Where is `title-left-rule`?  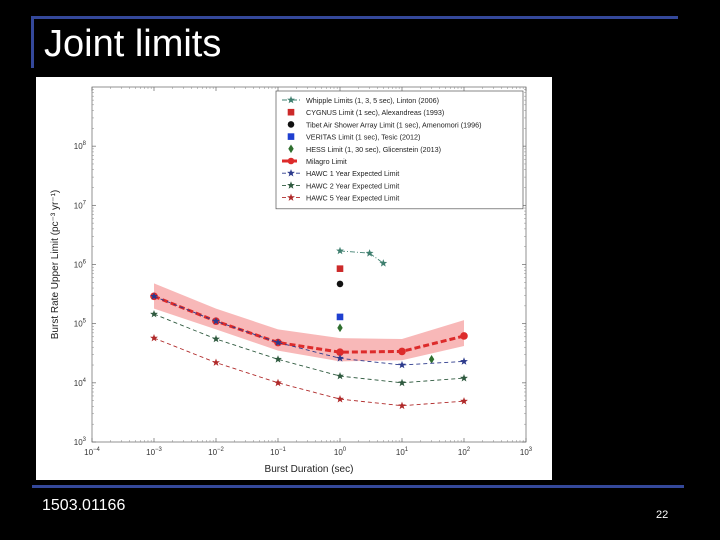 title-left-rule is located at coordinates (32, 42).